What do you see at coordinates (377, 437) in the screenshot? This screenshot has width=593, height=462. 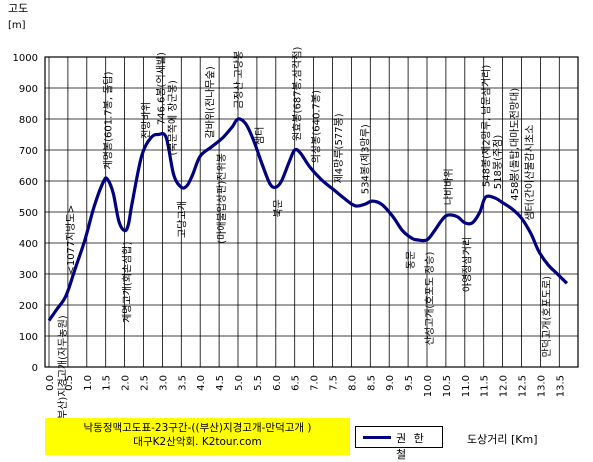 I see `legend-swatch` at bounding box center [377, 437].